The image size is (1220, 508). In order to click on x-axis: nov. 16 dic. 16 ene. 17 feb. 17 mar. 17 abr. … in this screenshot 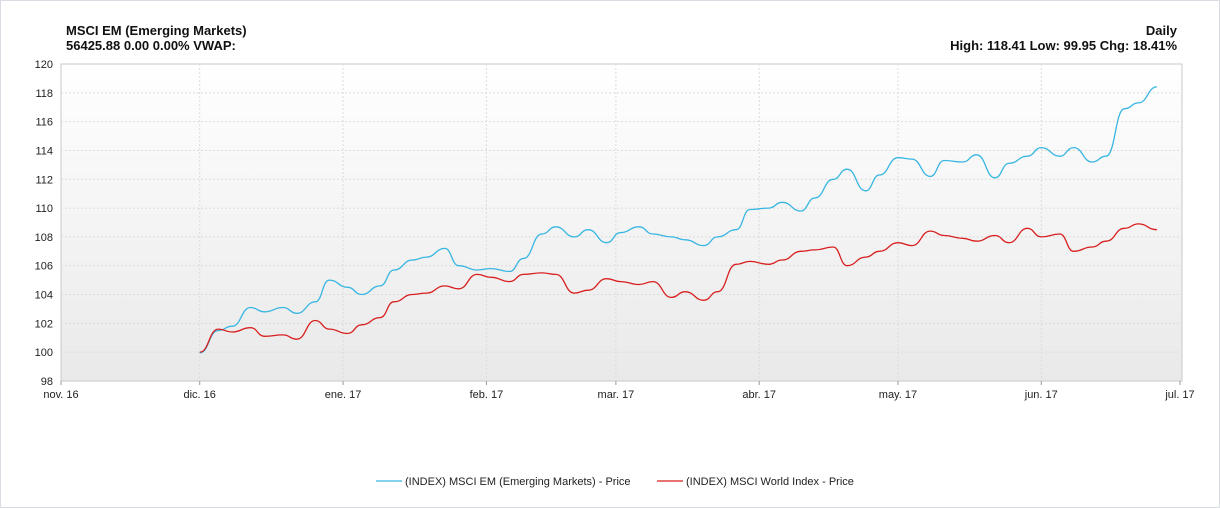, I will do `click(619, 391)`.